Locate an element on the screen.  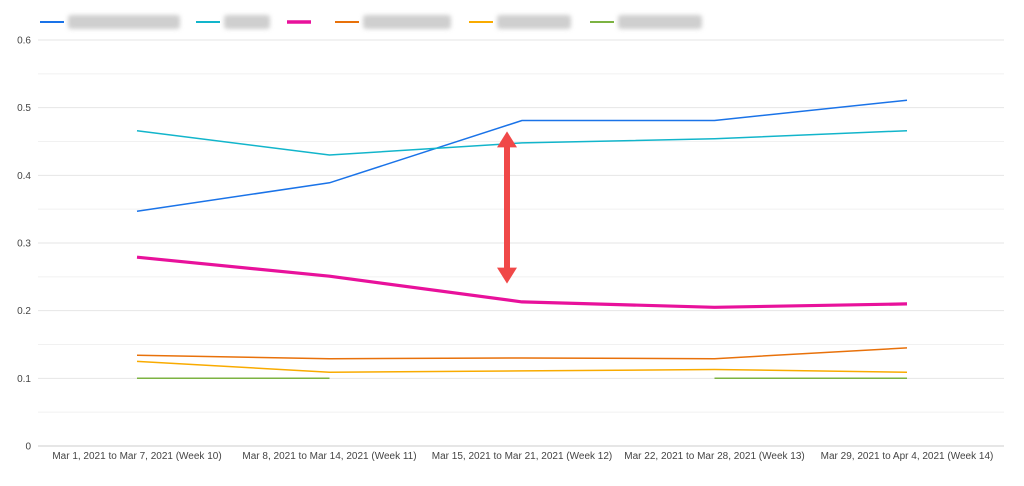
y-tick-label: 0.4 is located at coordinates (24, 176).